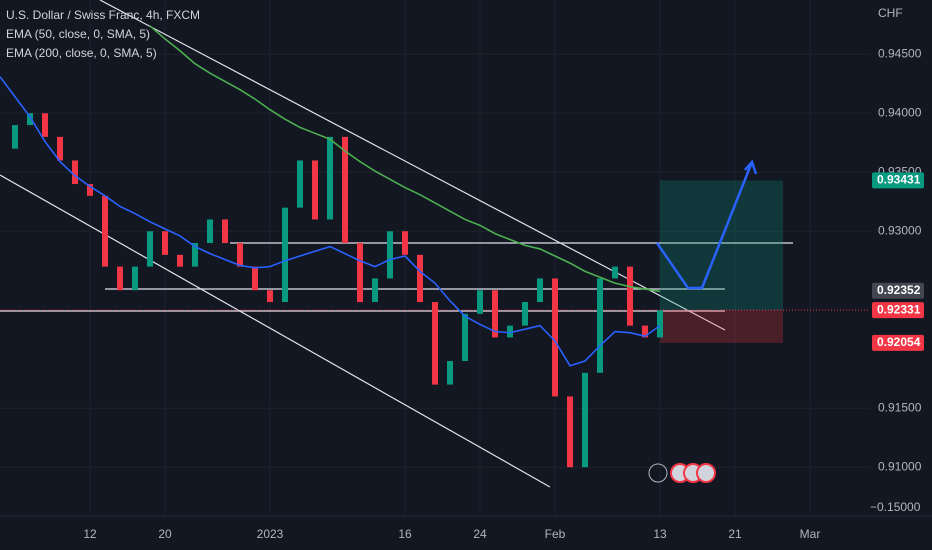 The image size is (932, 550). Describe the element at coordinates (555, 534) in the screenshot. I see `x-tick-label: Feb` at that location.